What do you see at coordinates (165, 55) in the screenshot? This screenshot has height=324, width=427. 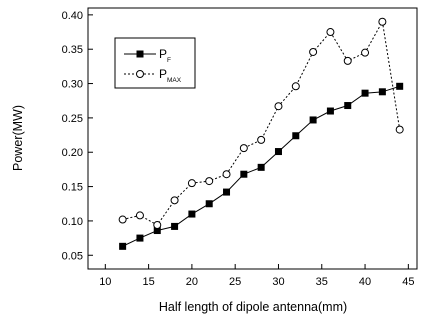 I see `legend-label-pf: PF` at bounding box center [165, 55].